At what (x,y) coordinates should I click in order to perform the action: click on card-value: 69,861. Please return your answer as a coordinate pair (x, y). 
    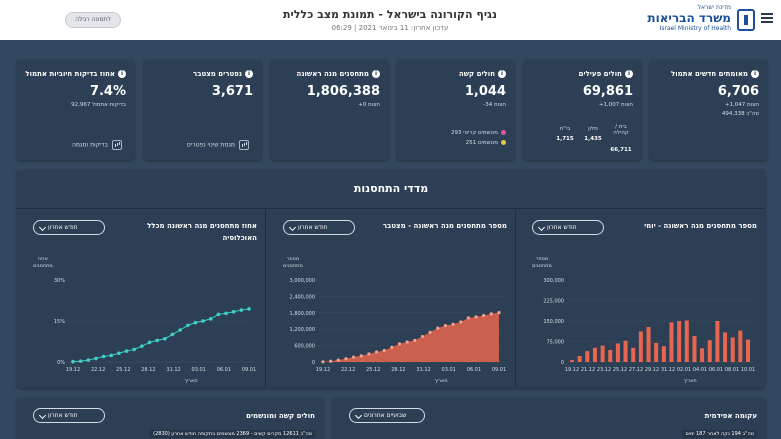
    Looking at the image, I should click on (607, 91).